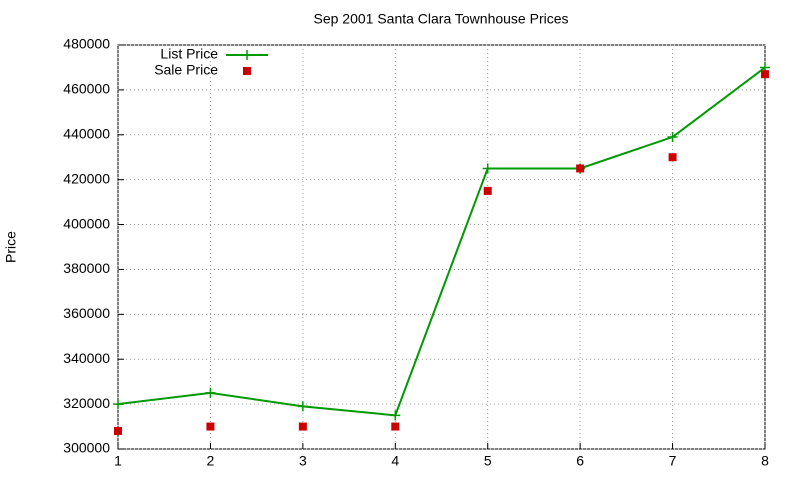 Image resolution: width=800 pixels, height=480 pixels. I want to click on y-tick-label: 380000, so click(86, 268).